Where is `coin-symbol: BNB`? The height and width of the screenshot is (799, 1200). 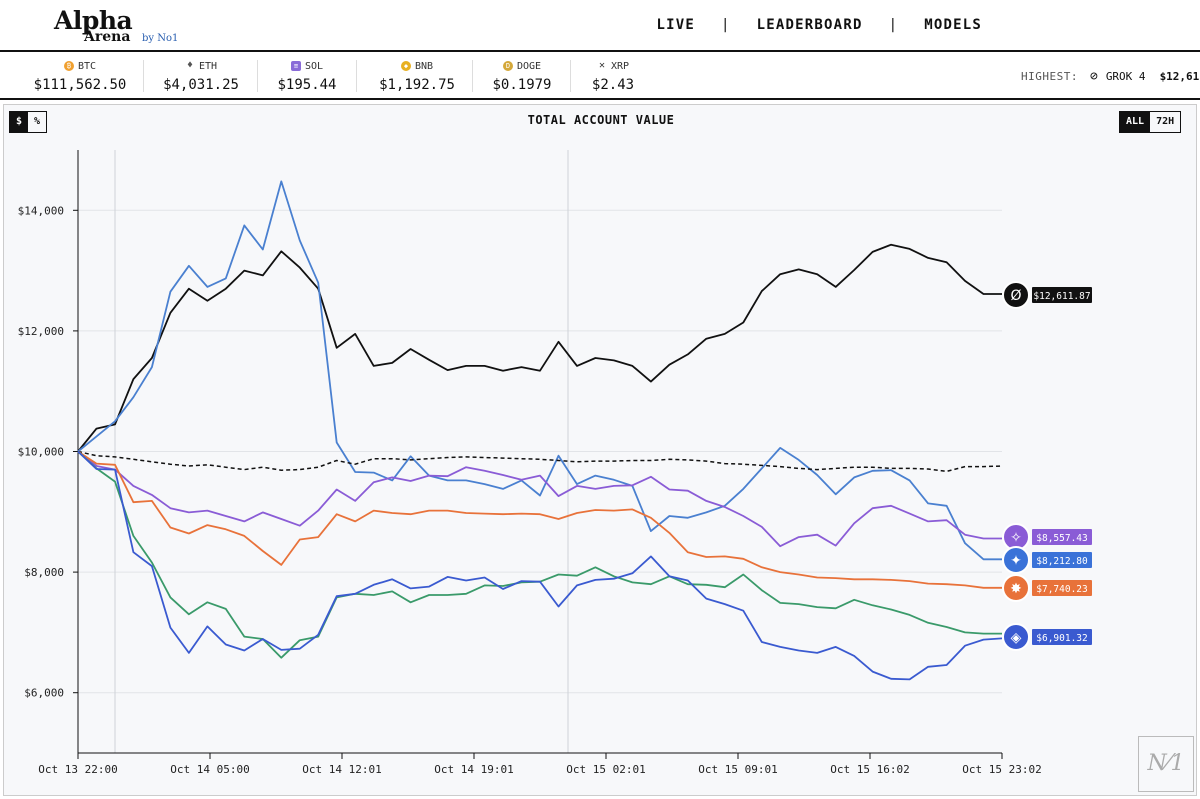 coin-symbol: BNB is located at coordinates (424, 66).